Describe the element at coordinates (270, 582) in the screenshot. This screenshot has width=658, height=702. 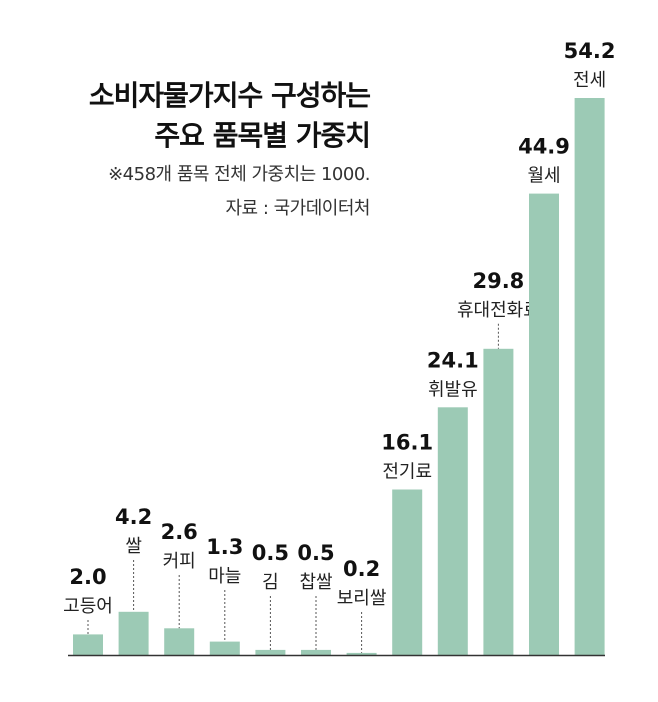
I see `category-label-5: 김` at that location.